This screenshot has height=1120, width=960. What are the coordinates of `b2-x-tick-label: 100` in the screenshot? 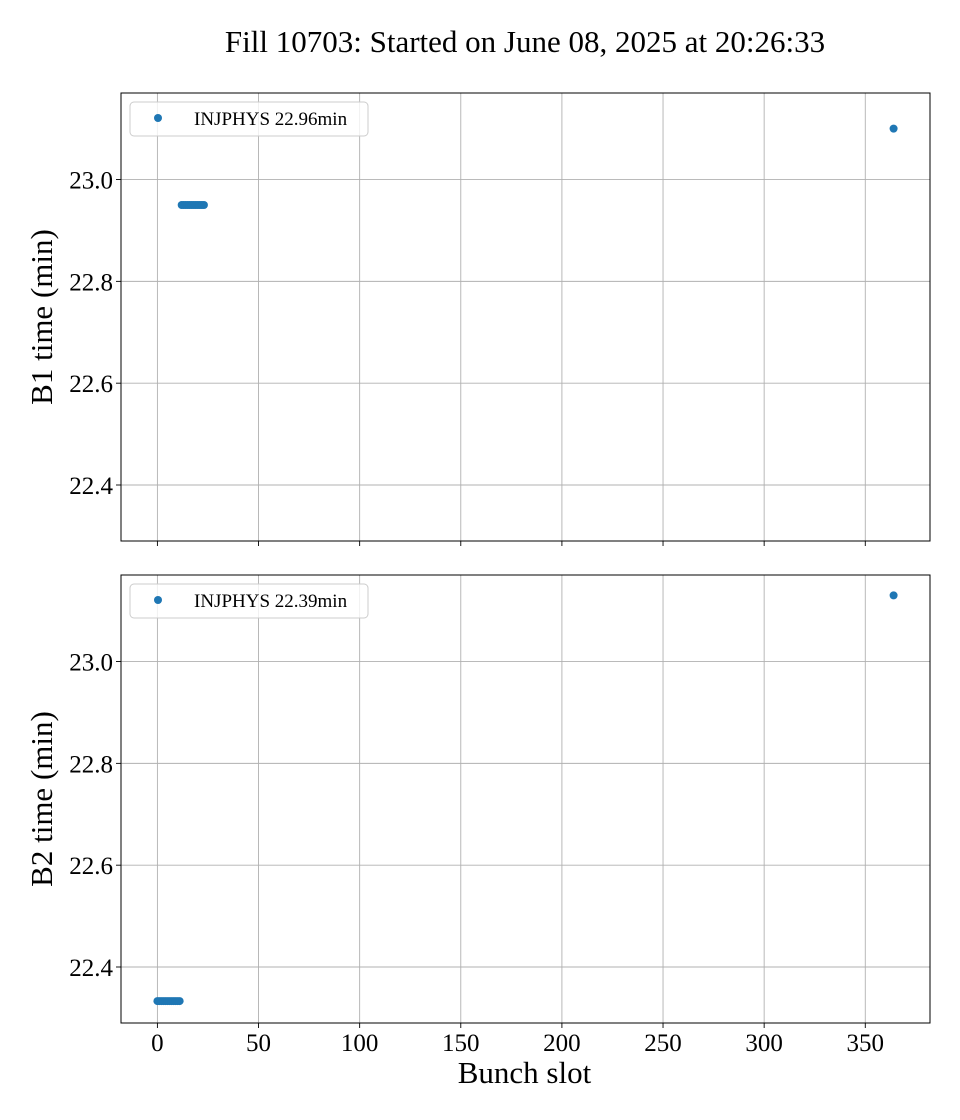 It's located at (360, 1043).